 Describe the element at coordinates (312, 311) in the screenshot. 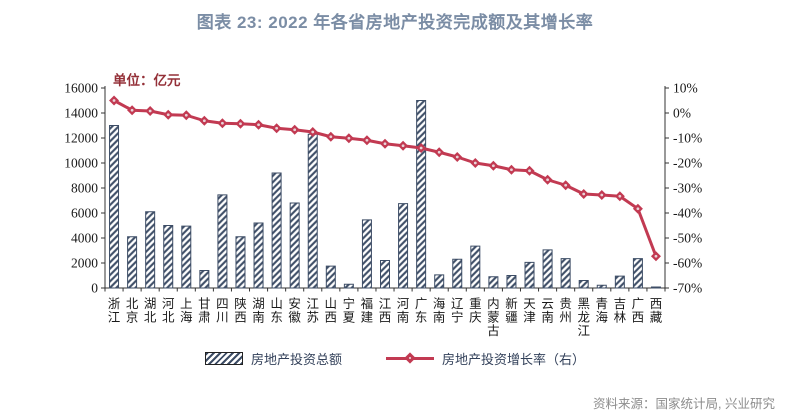

I see `x-label-江苏: 江苏` at that location.